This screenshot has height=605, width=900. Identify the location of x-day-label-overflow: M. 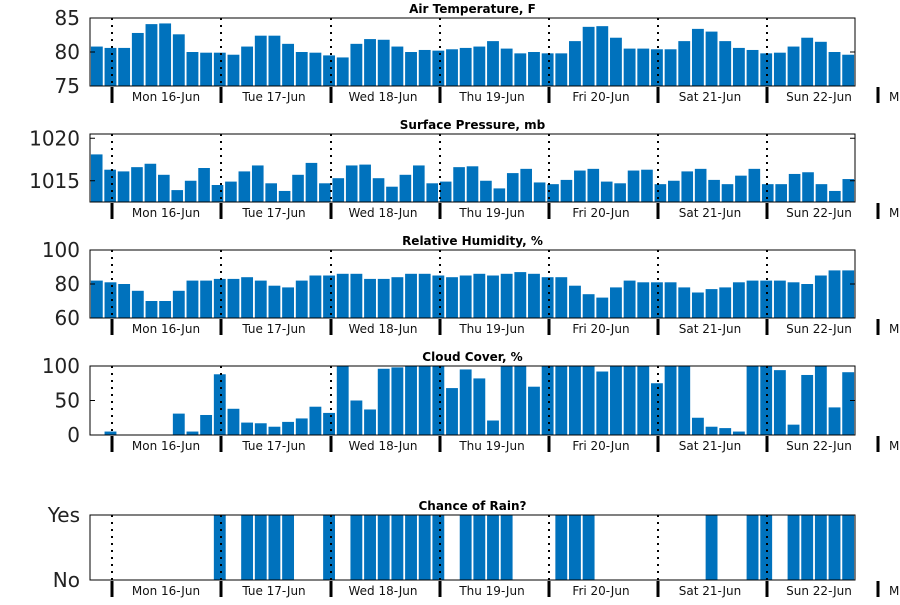
(894, 97).